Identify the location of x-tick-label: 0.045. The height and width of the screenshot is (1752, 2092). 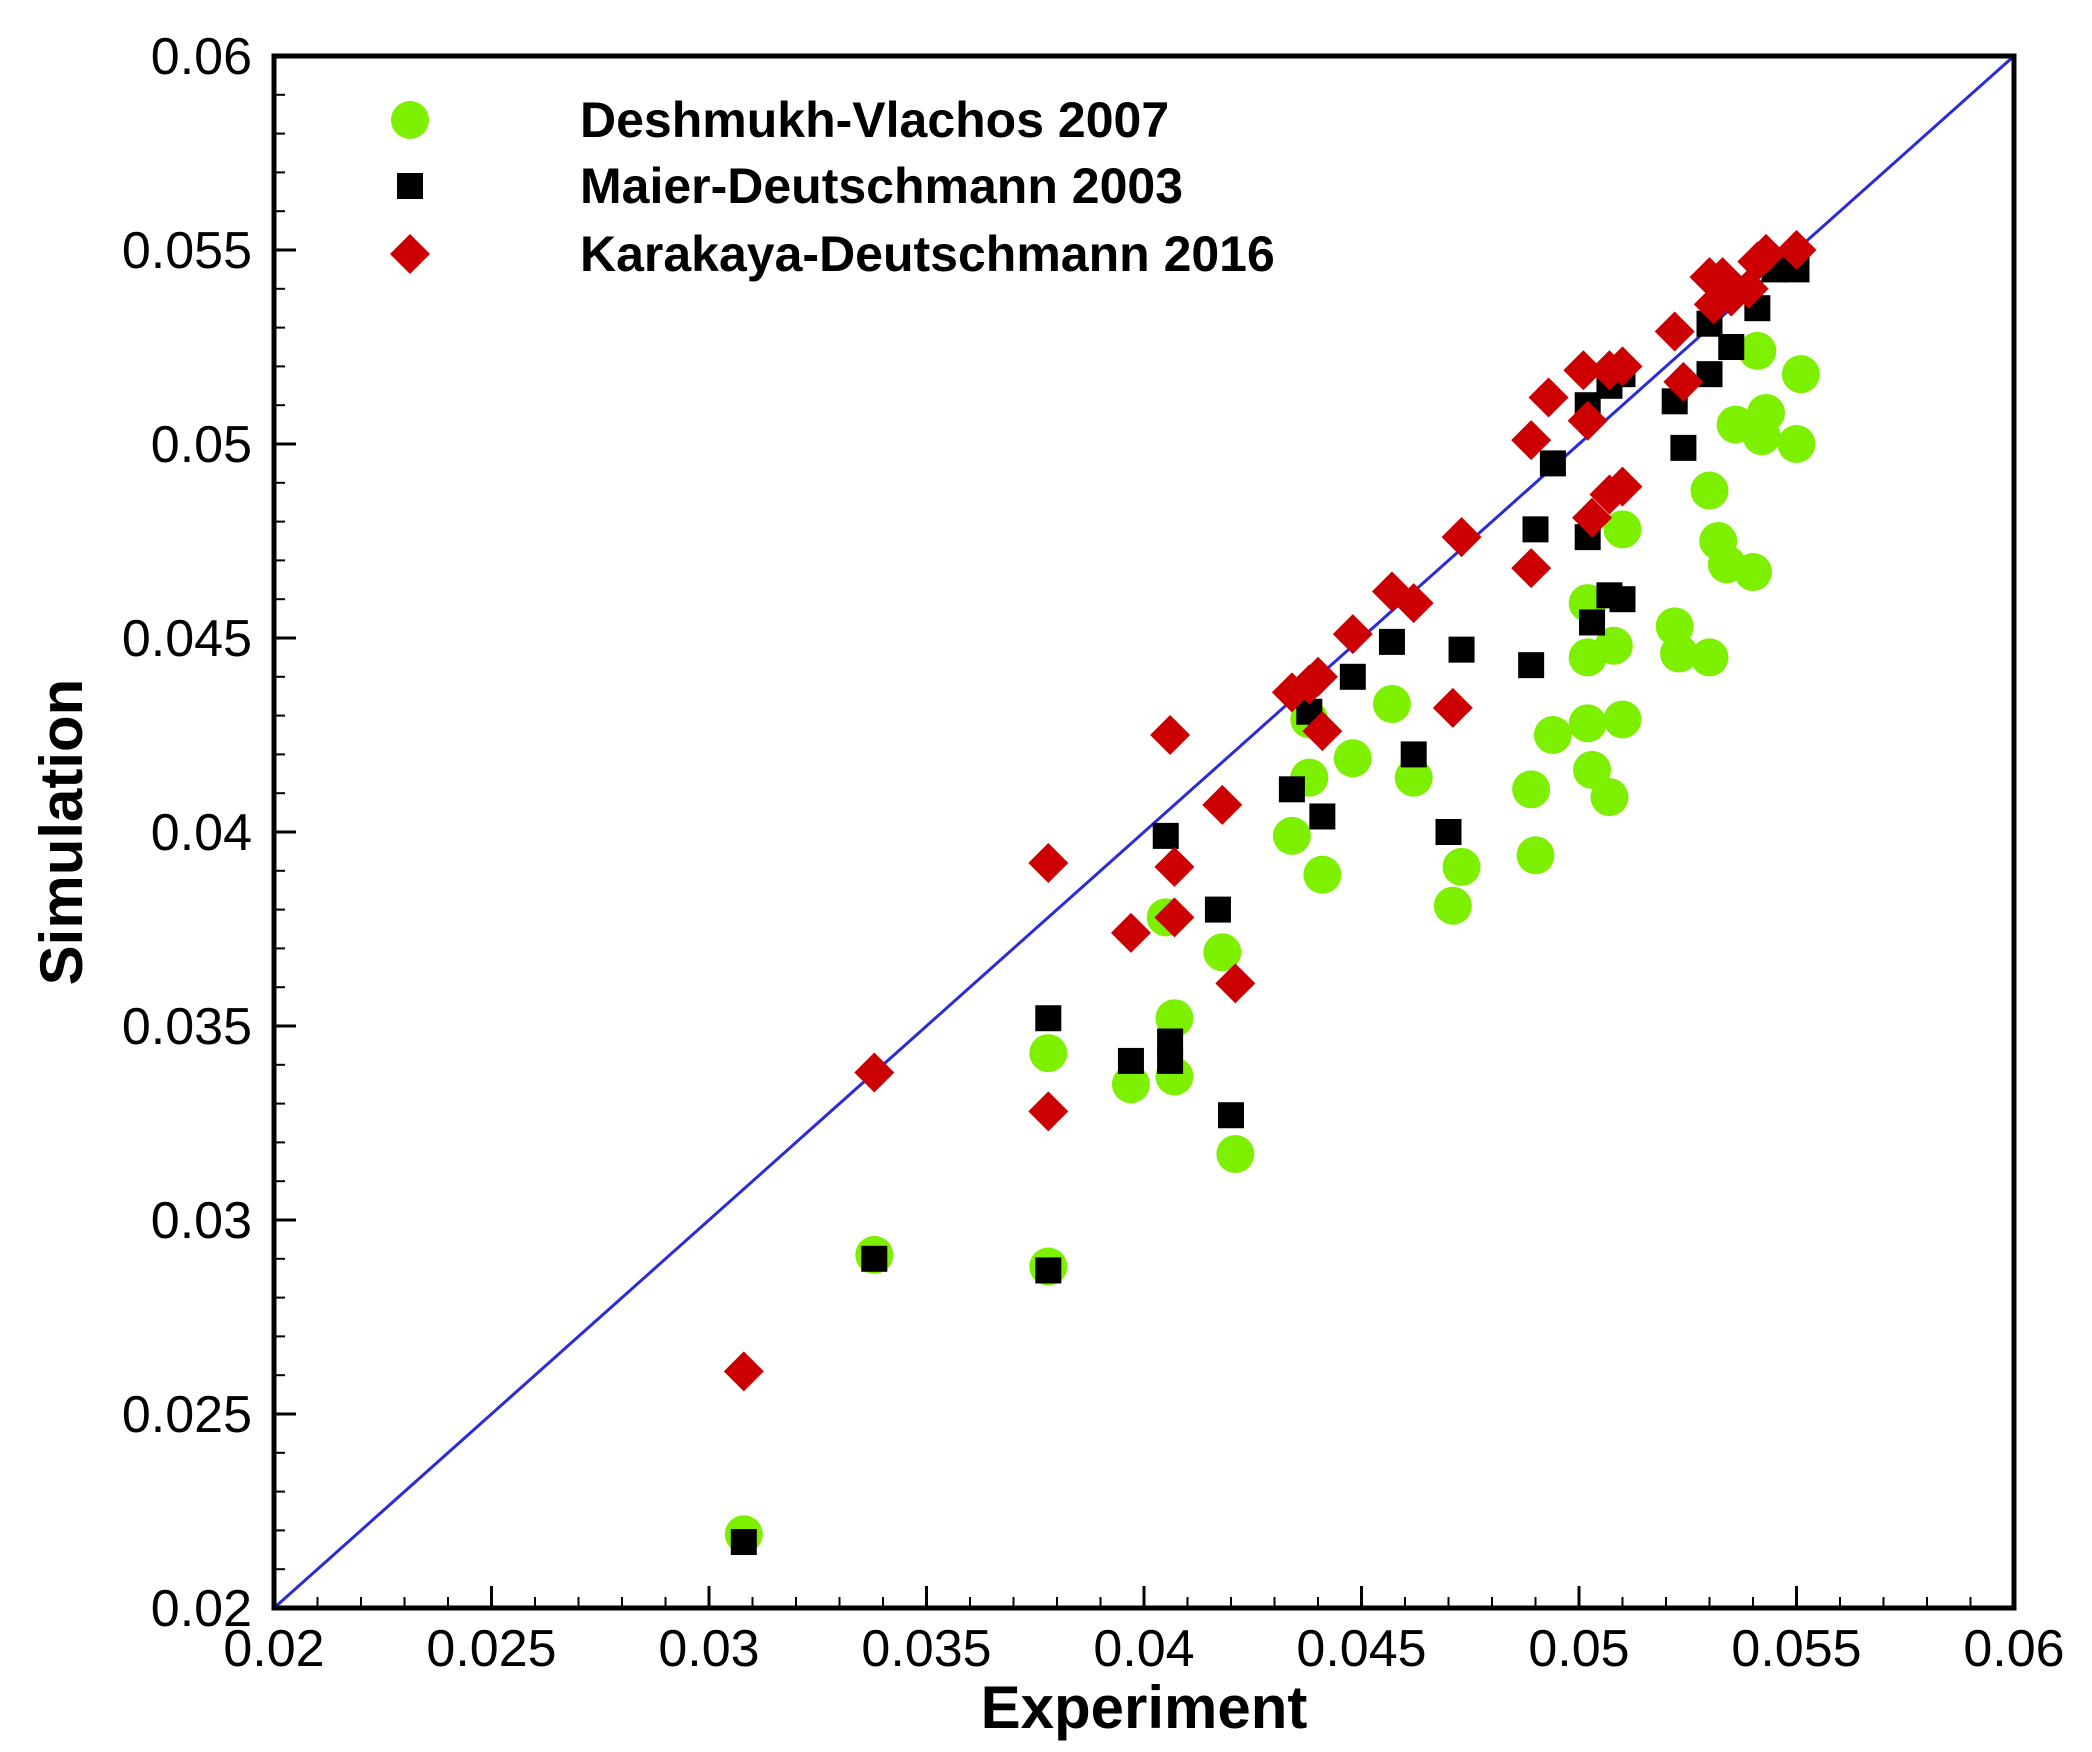
(1361, 1649).